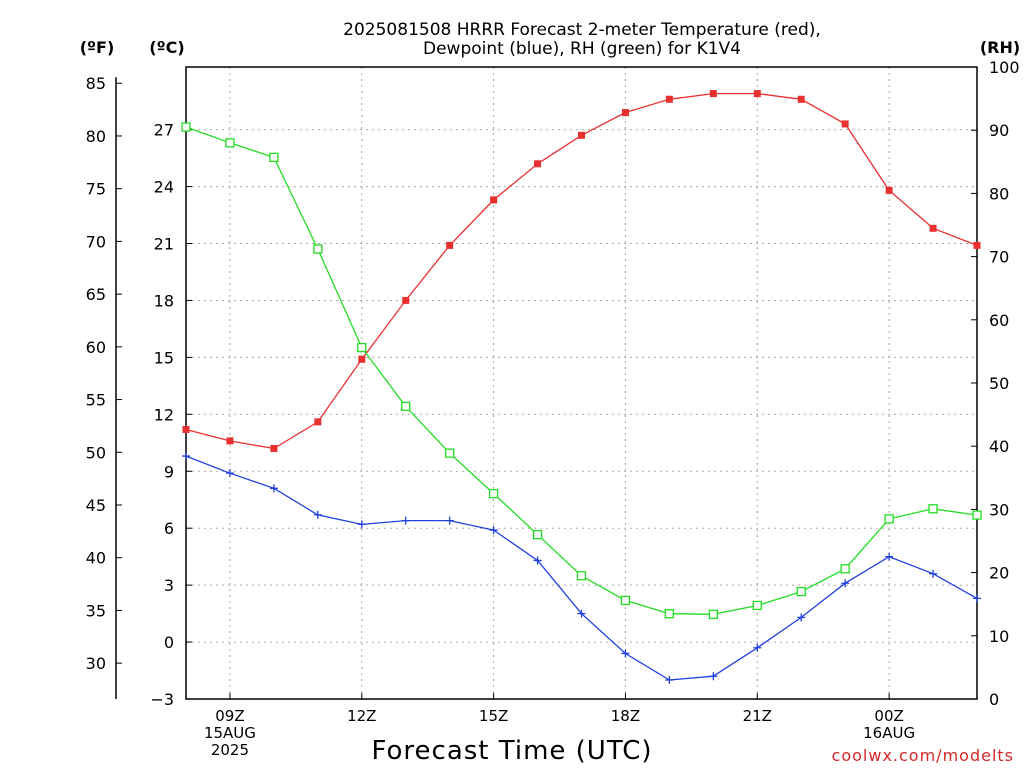 This screenshot has height=768, width=1024. What do you see at coordinates (96, 452) in the screenshot?
I see `fahrenheit-tick-label: 50` at bounding box center [96, 452].